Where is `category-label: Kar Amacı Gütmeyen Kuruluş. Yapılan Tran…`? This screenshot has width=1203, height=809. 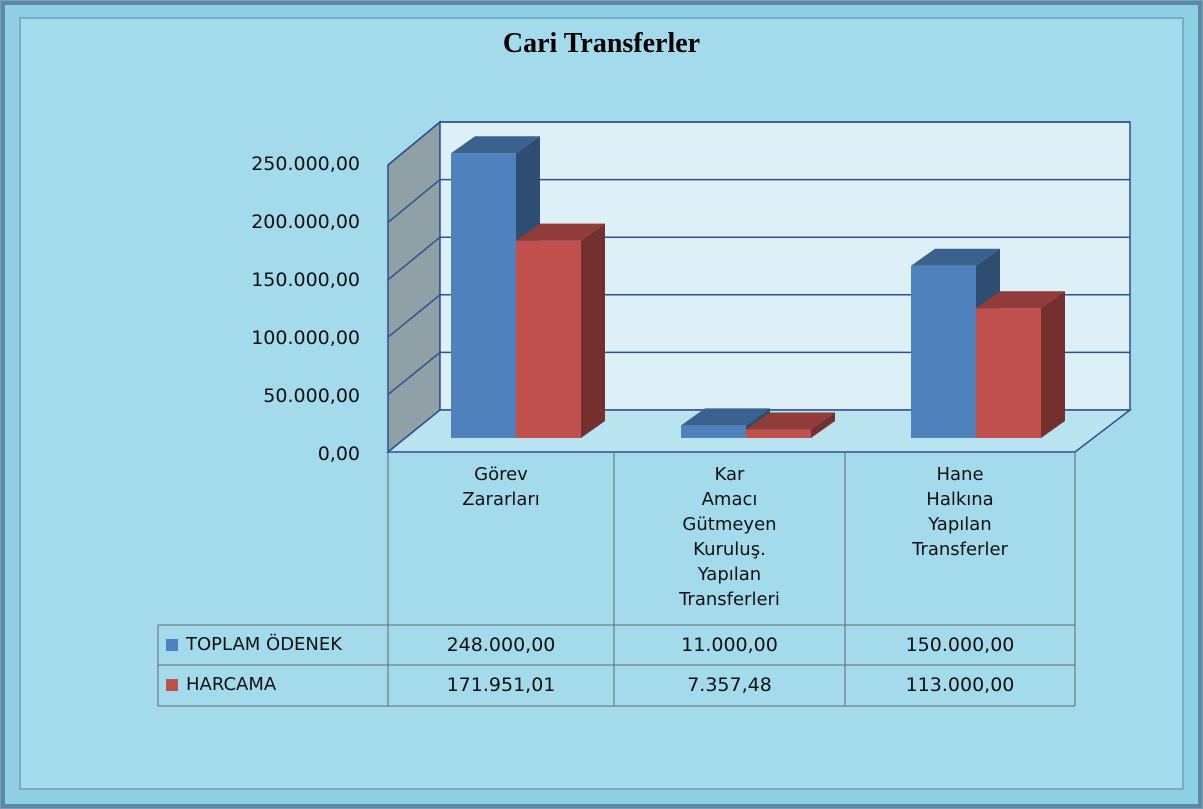
category-label: Kar Amacı Gütmeyen Kuruluş. Yapılan Tran… is located at coordinates (729, 537).